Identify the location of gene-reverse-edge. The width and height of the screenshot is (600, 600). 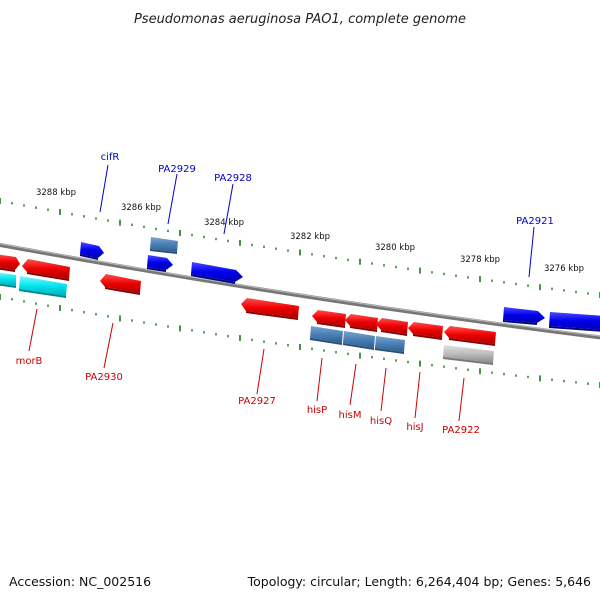
(10, 263).